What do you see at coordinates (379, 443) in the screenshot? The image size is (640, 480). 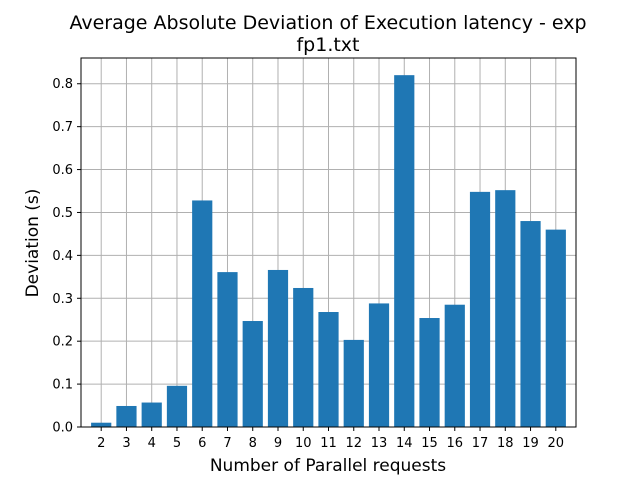 I see `x-tick-label: 13` at bounding box center [379, 443].